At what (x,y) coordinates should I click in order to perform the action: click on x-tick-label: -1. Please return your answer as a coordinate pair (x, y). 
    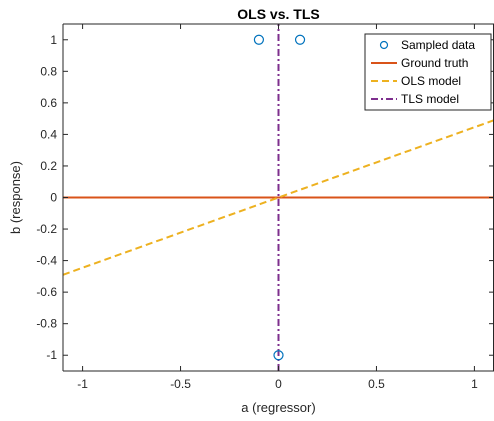
    Looking at the image, I should click on (82, 384).